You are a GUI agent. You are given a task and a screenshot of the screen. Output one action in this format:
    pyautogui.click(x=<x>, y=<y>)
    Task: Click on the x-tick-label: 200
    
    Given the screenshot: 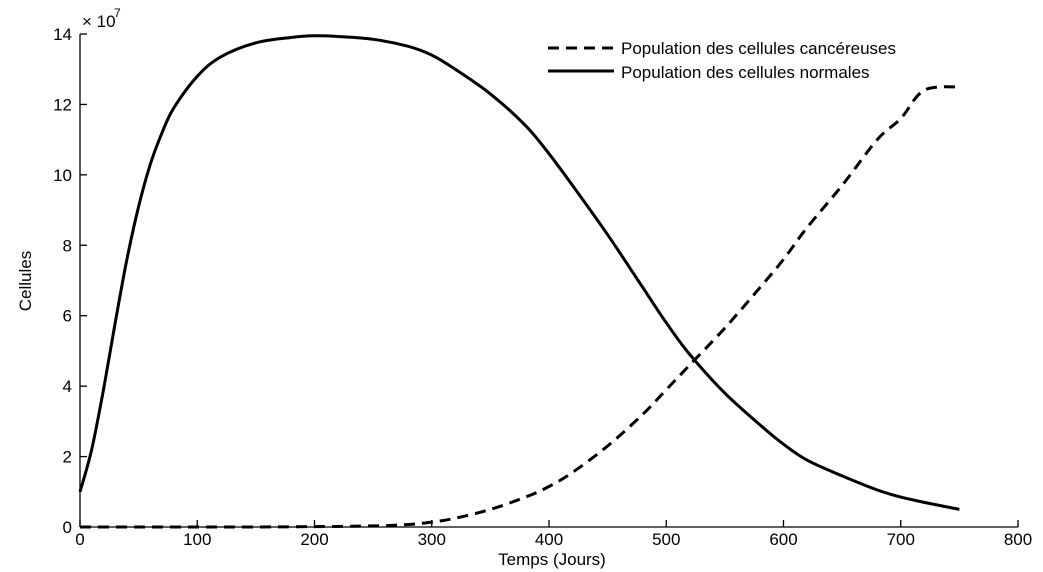 What is the action you would take?
    pyautogui.click(x=314, y=539)
    